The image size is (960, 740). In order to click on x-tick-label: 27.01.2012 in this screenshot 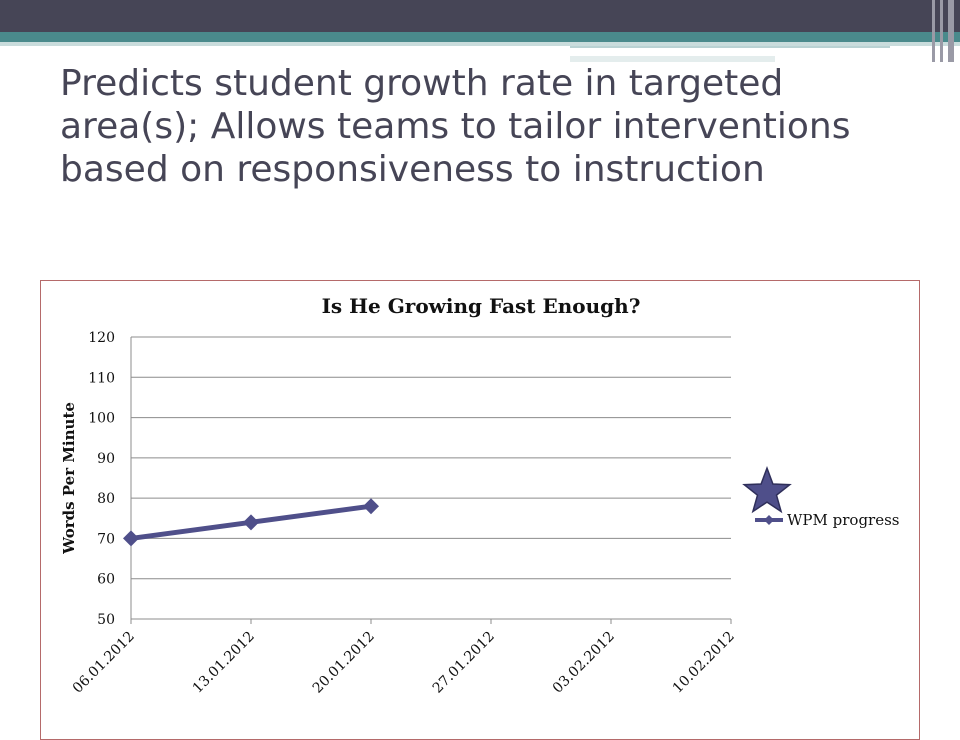, I will do `click(464, 663)`.